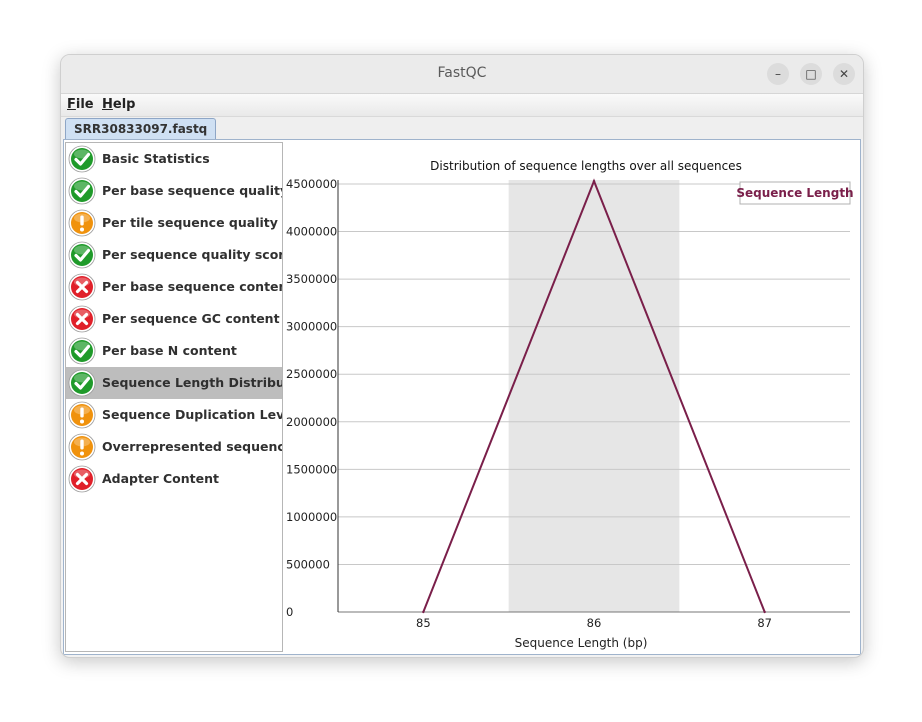  What do you see at coordinates (84, 104) in the screenshot?
I see `menu-file-label: ile` at bounding box center [84, 104].